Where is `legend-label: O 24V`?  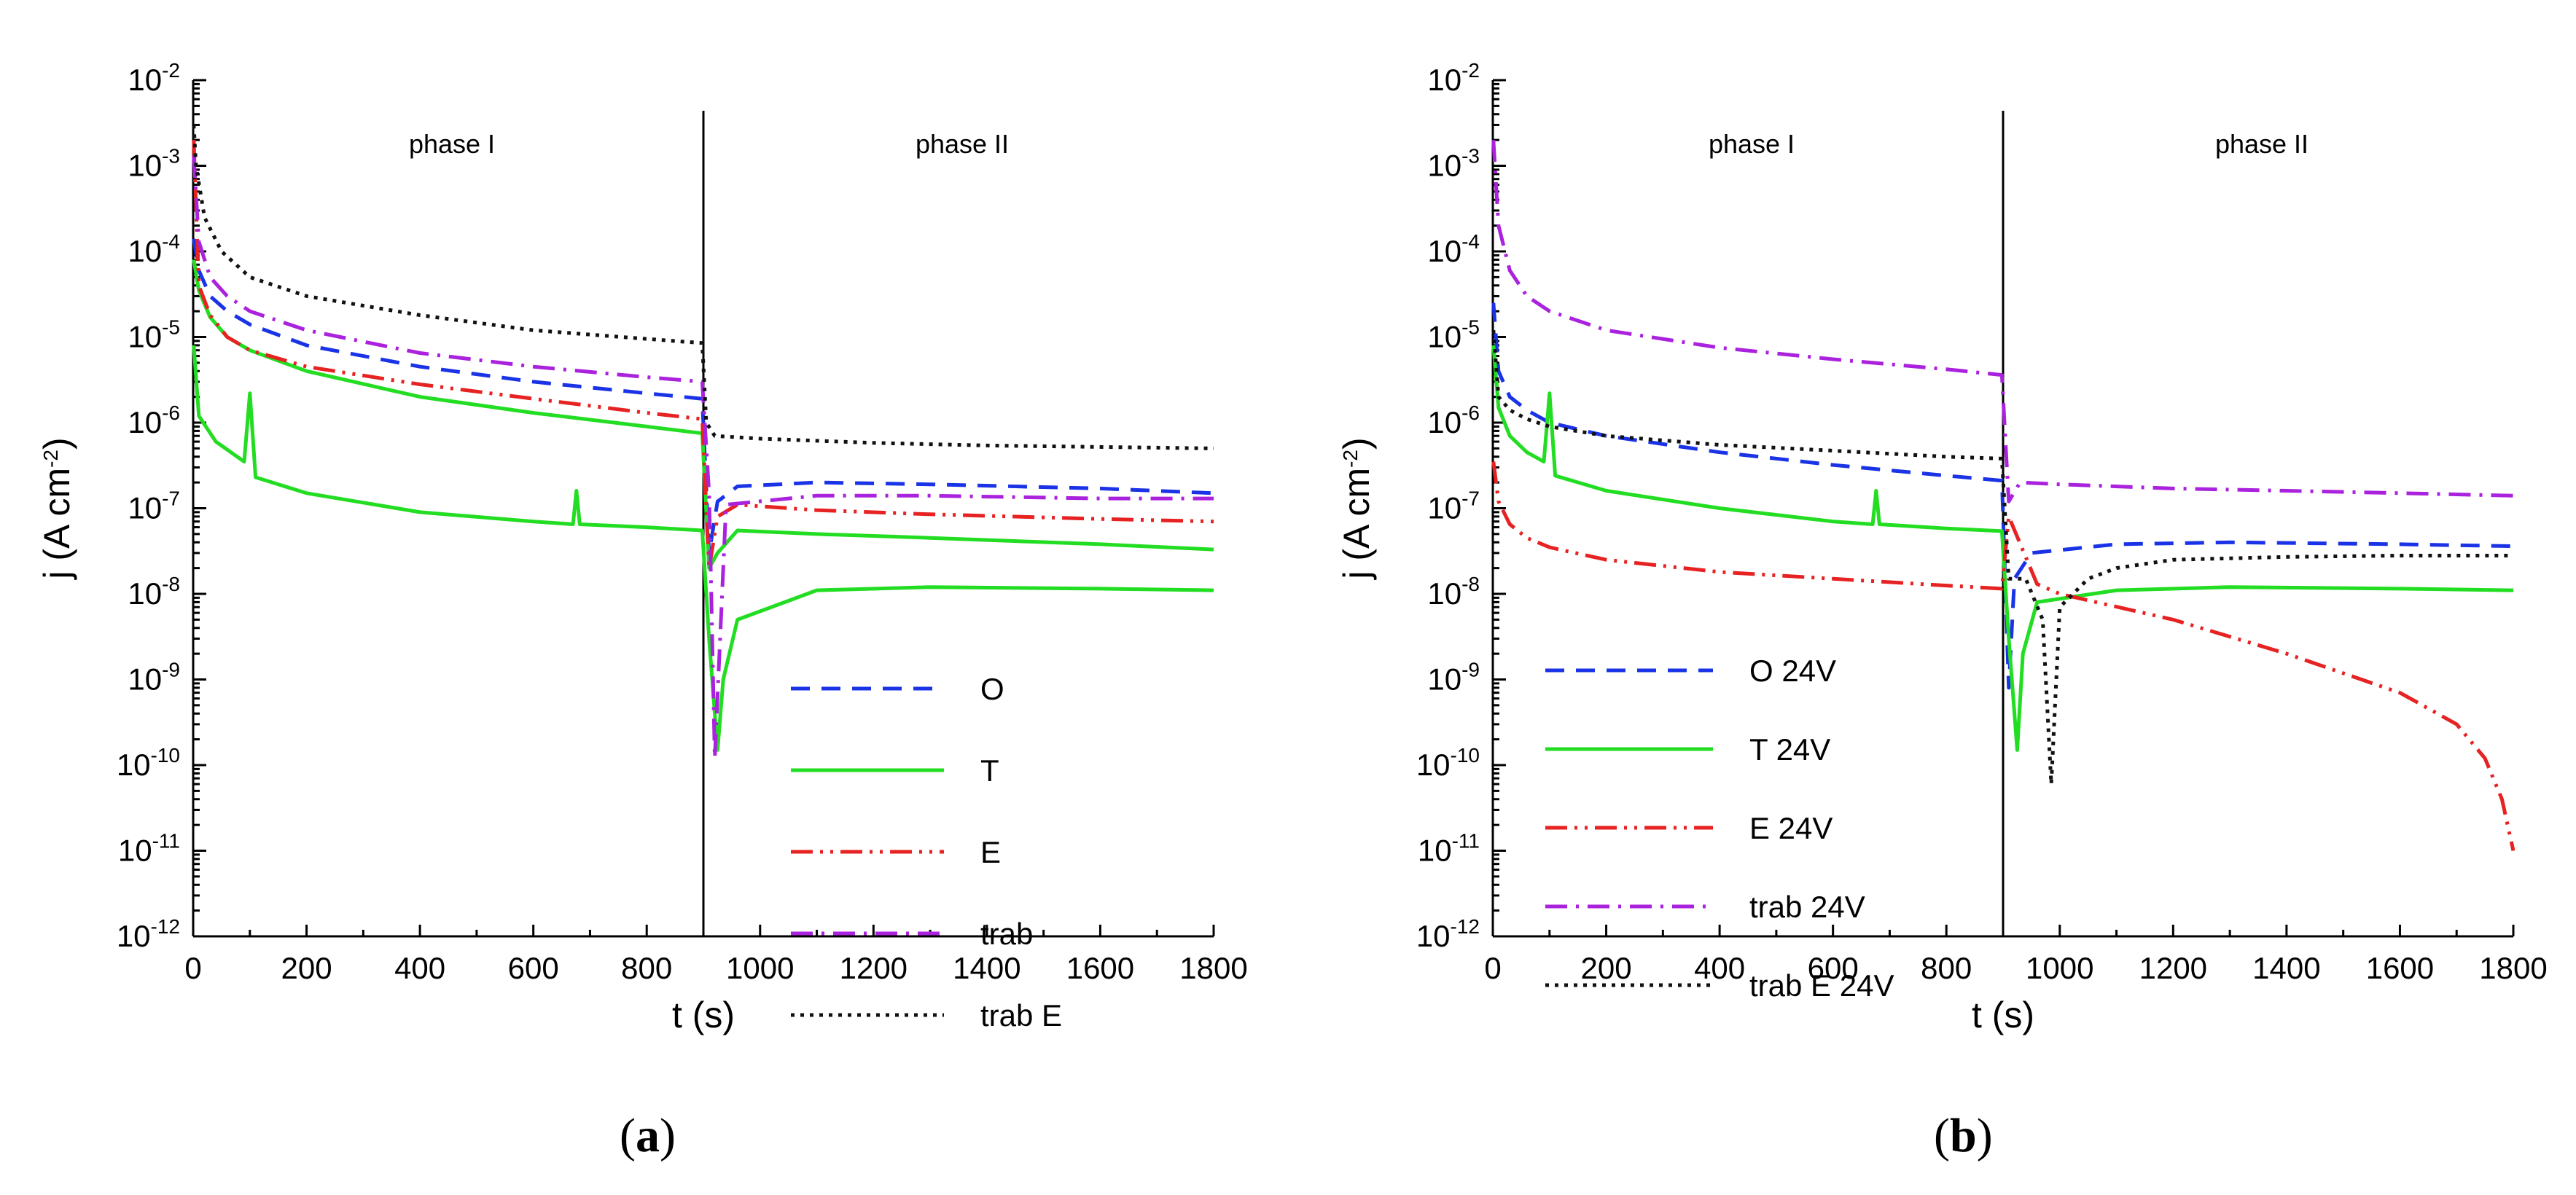
legend-label: O 24V is located at coordinates (1792, 671).